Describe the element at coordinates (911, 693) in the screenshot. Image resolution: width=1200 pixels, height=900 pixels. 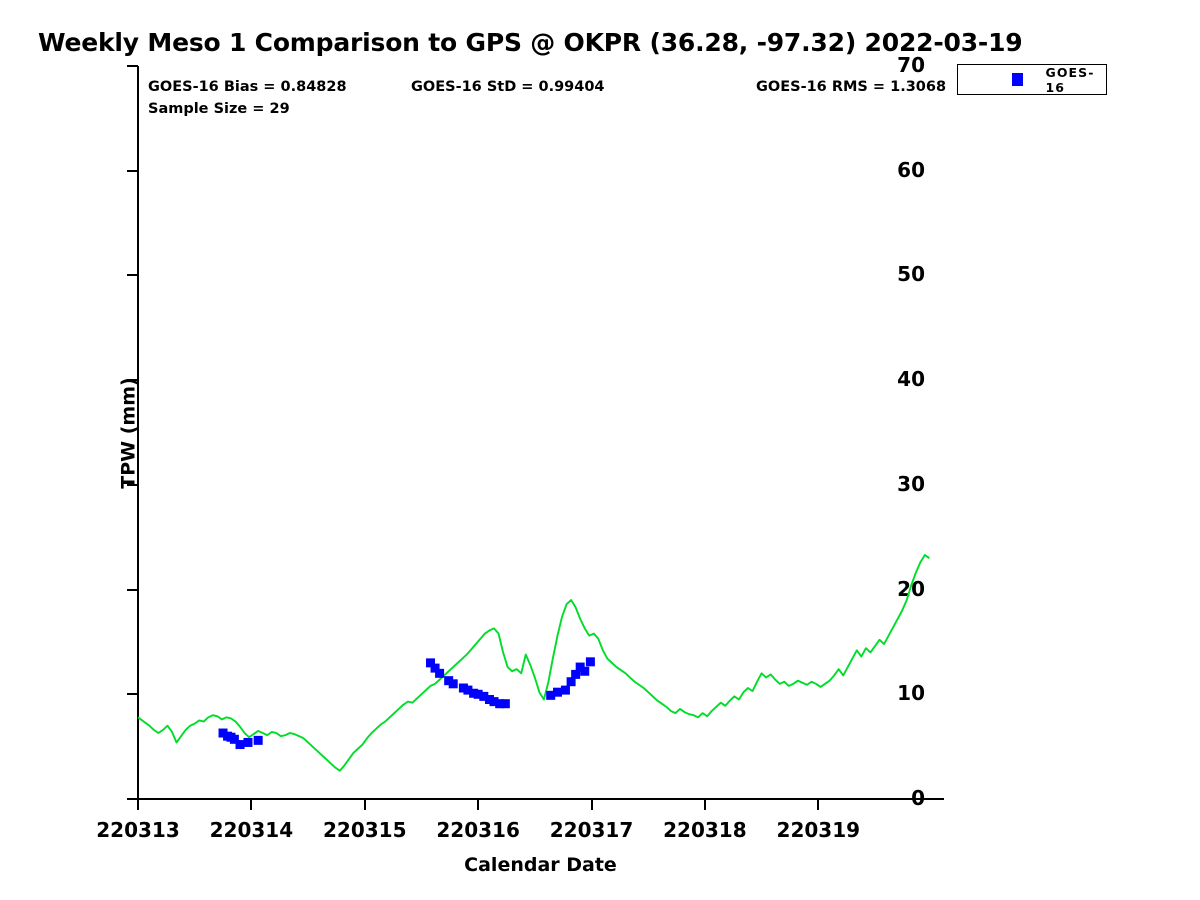
I see `y-tick-label: 10` at that location.